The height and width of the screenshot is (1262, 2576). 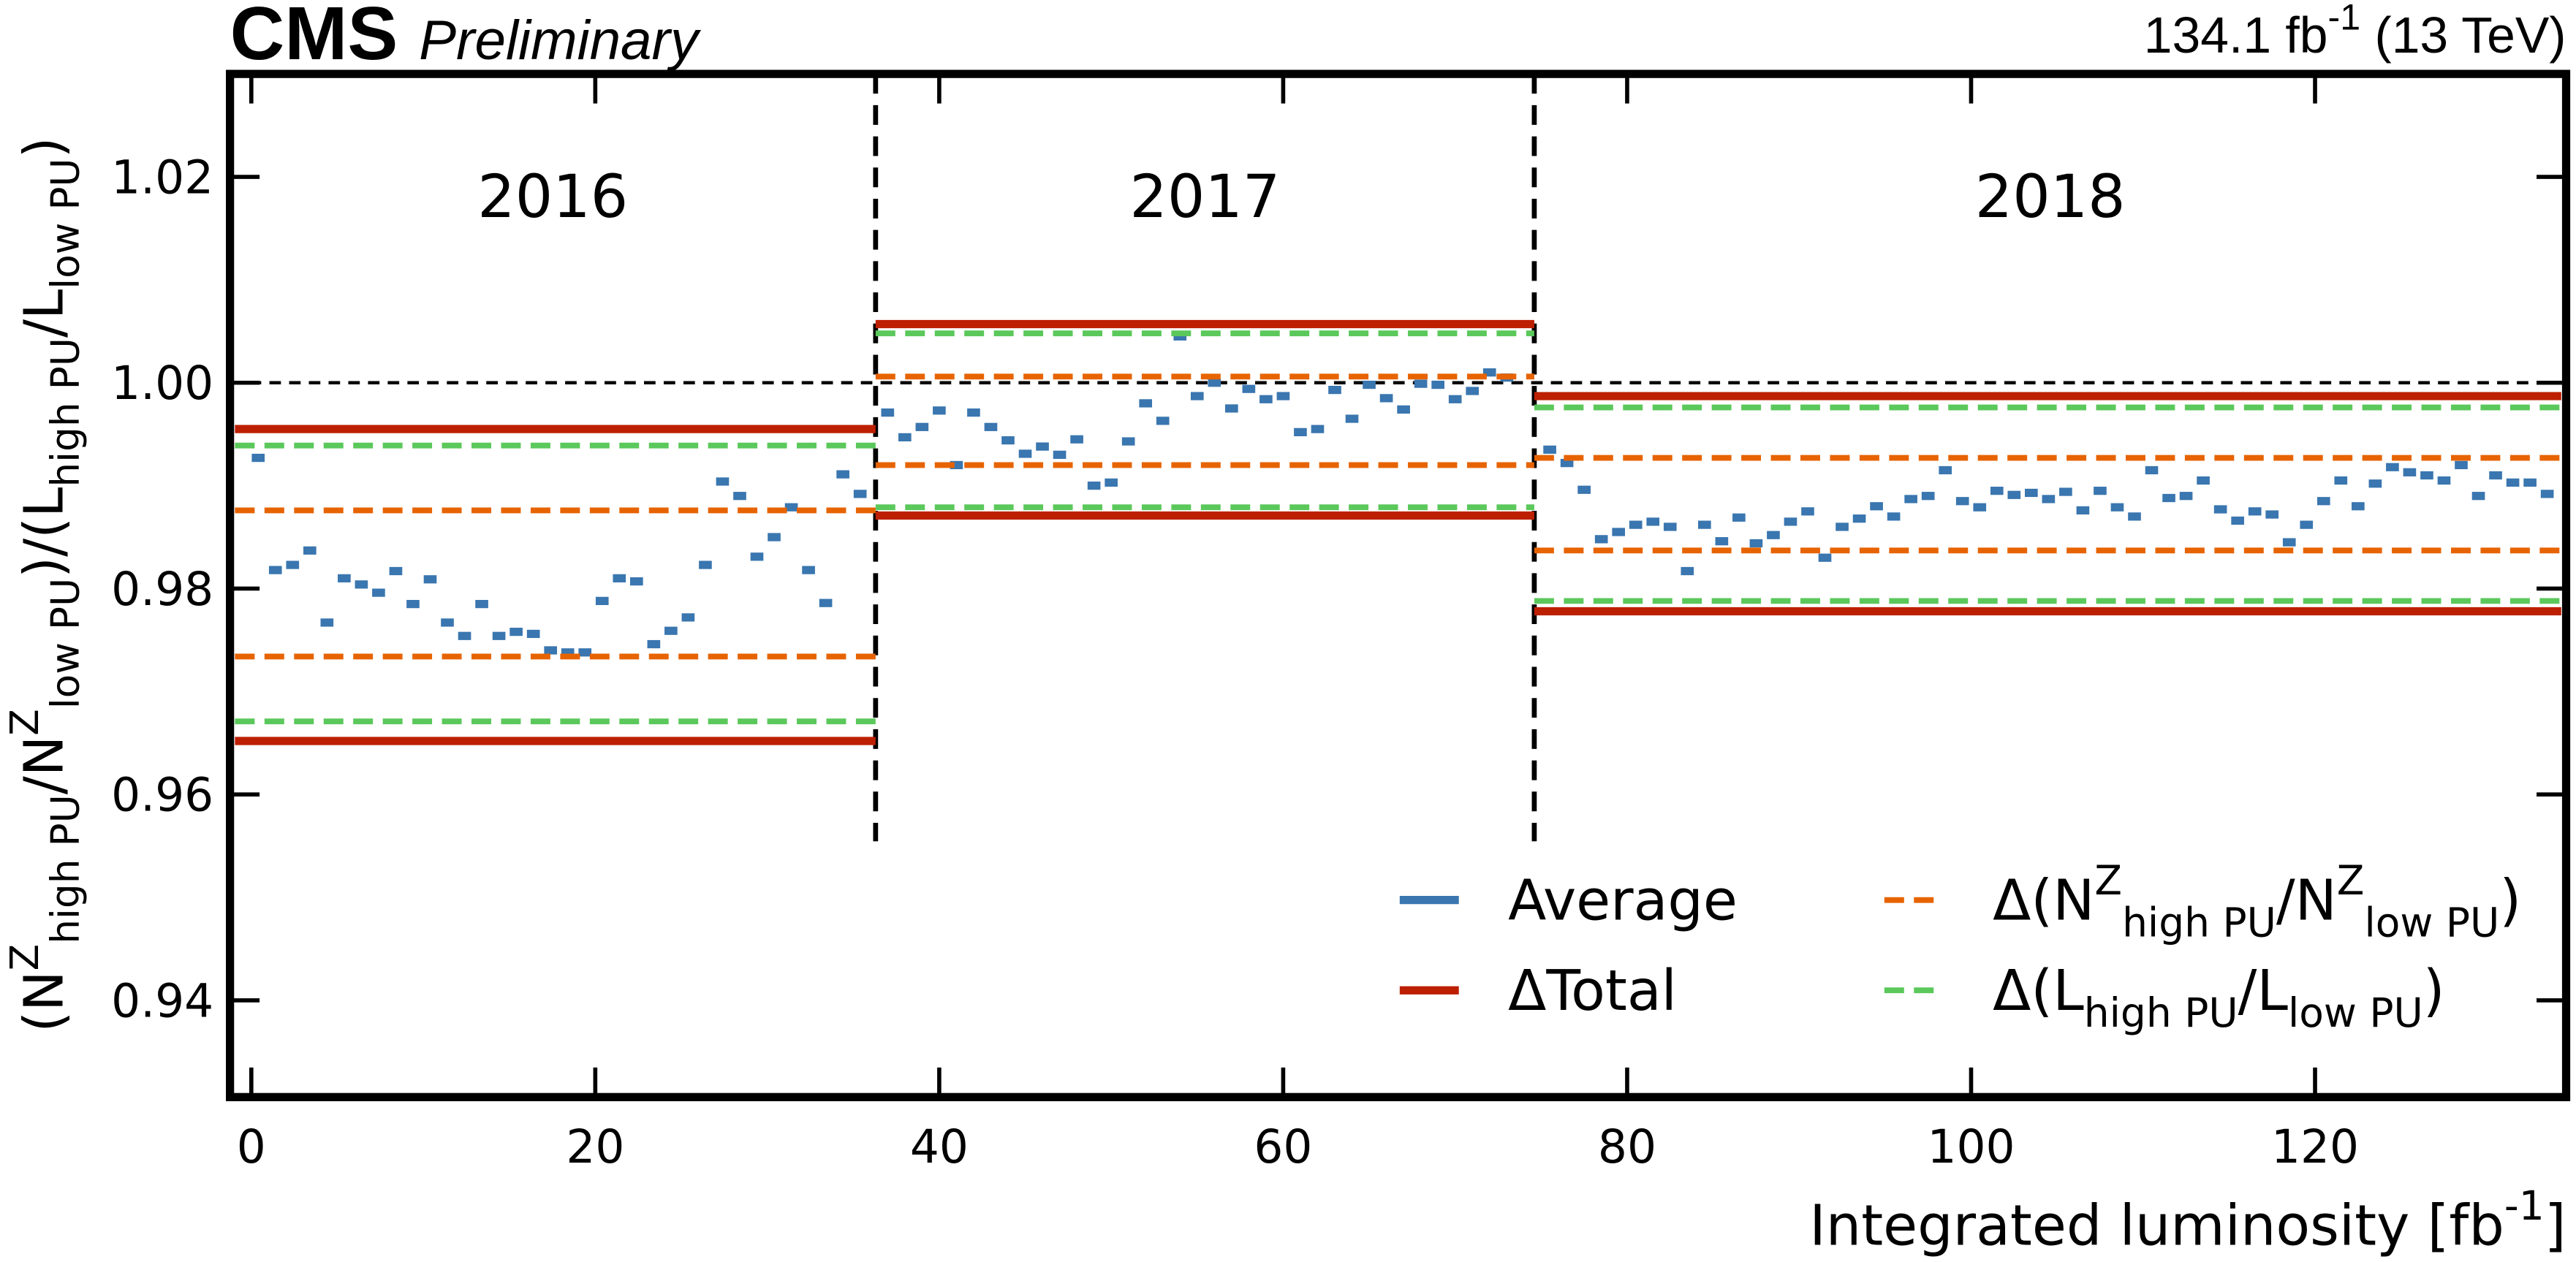 What do you see at coordinates (1971, 1147) in the screenshot?
I see `x-tick-label: 100` at bounding box center [1971, 1147].